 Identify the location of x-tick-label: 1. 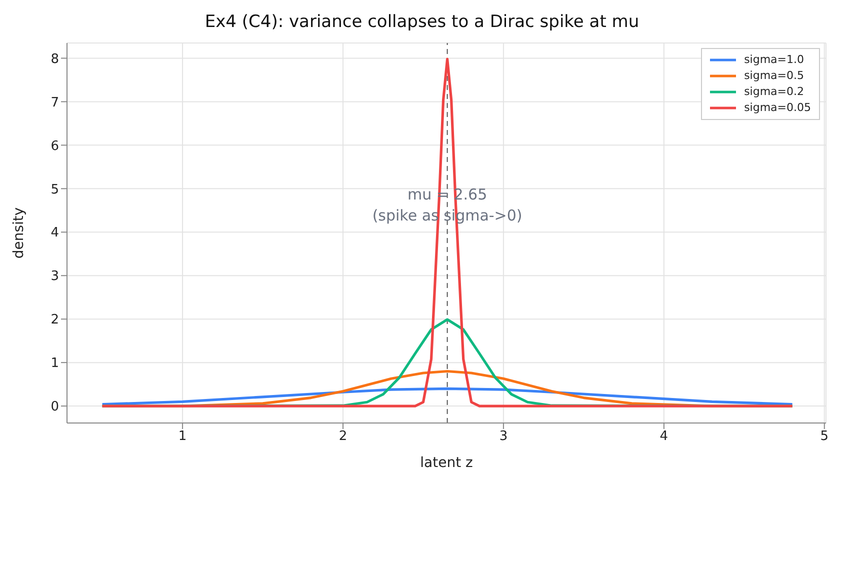
(182, 436).